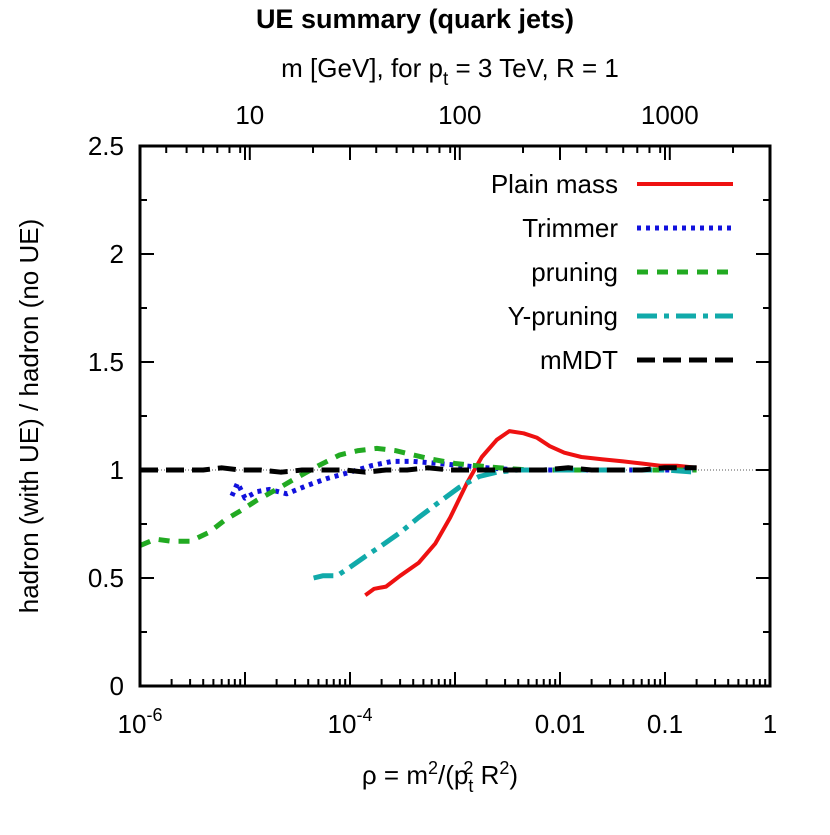 This screenshot has height=835, width=830. Describe the element at coordinates (117, 686) in the screenshot. I see `y-tick-label: 0` at that location.